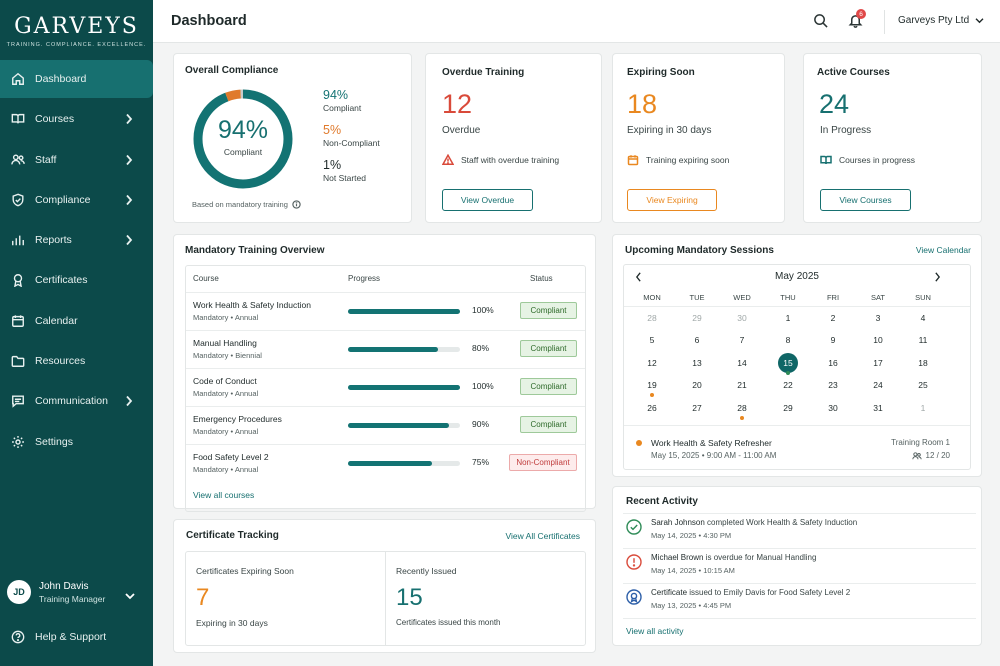  Describe the element at coordinates (742, 362) in the screenshot. I see `calendar-day: 14` at that location.